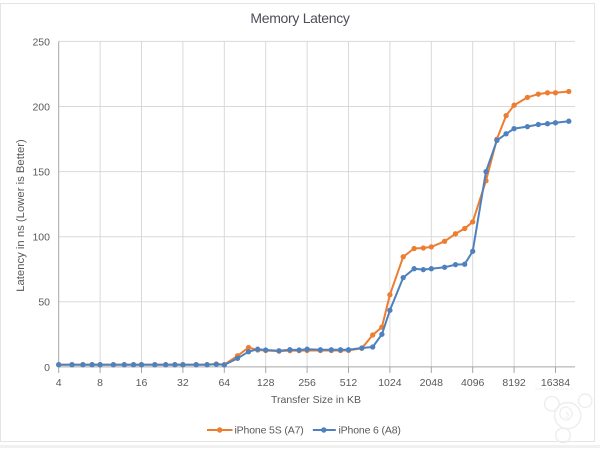  What do you see at coordinates (514, 383) in the screenshot?
I see `svg-text: 8192` at bounding box center [514, 383].